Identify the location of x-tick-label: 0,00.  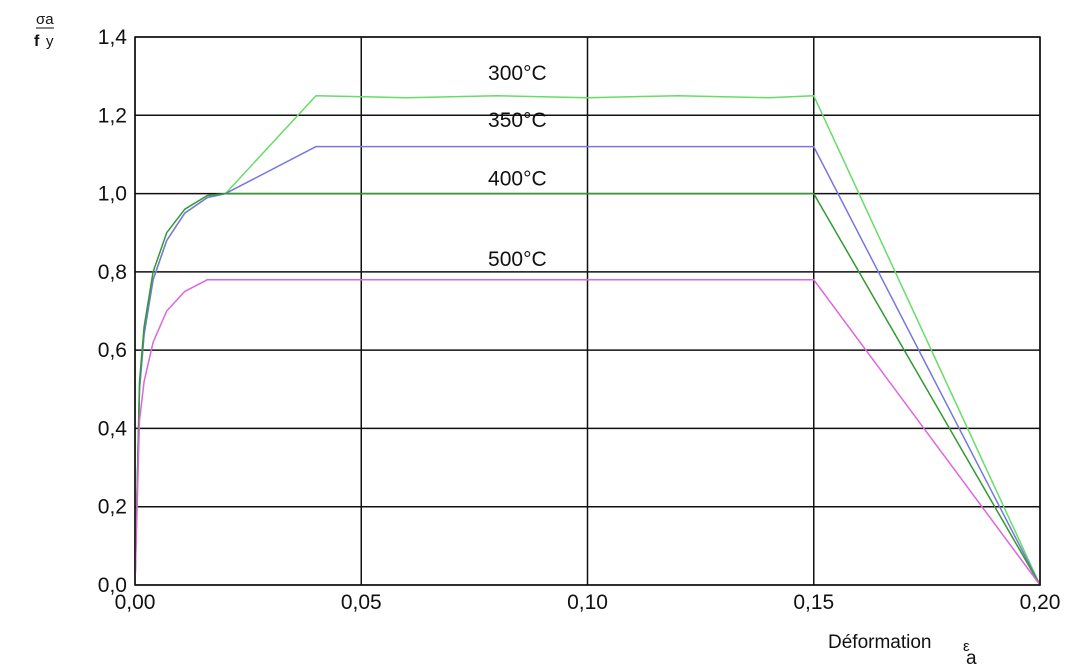
(135, 602).